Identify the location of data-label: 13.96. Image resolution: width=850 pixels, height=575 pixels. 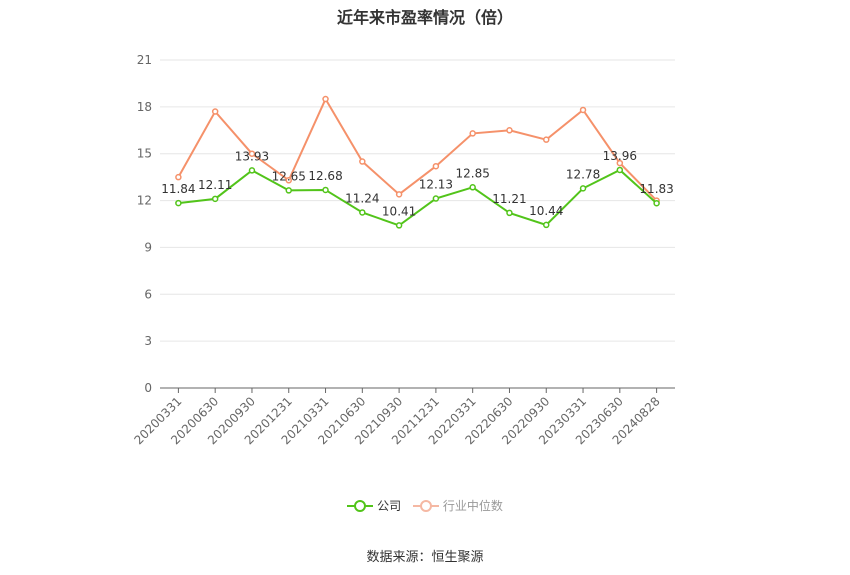
(620, 156).